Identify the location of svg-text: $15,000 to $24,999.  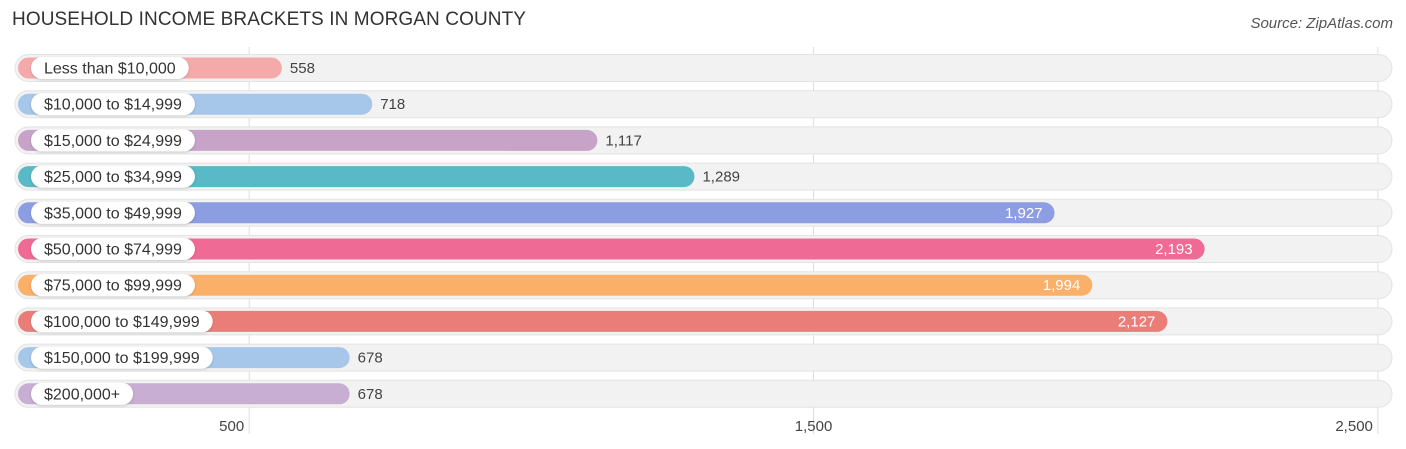
(113, 141).